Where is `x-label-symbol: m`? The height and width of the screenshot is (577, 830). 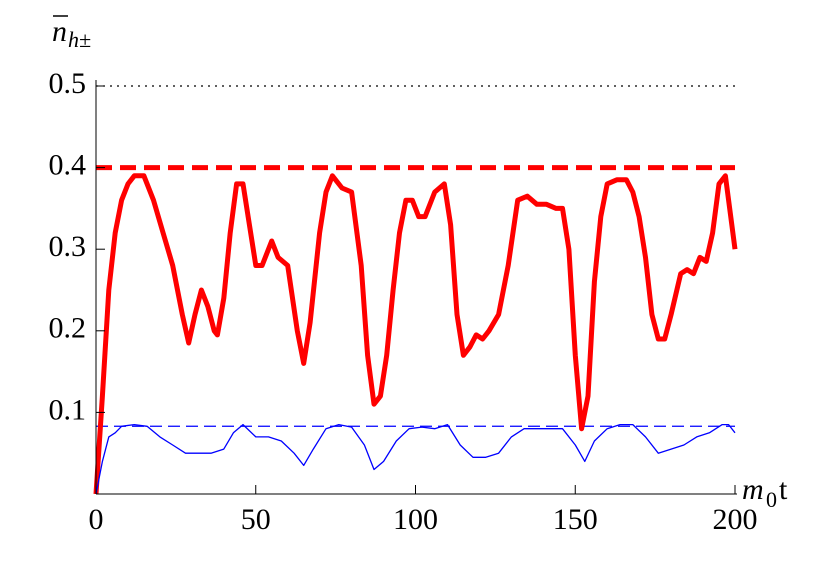 x-label-symbol: m is located at coordinates (753, 489).